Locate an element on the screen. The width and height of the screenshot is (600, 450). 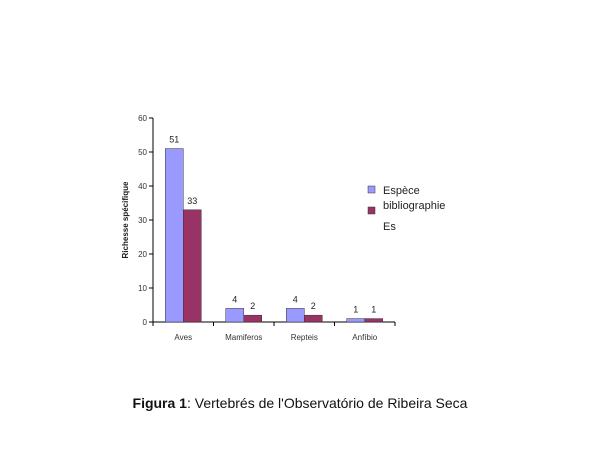
data-label: 51 is located at coordinates (174, 140).